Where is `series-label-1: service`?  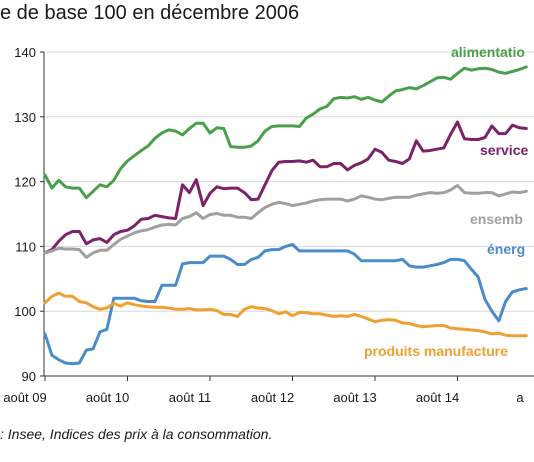
series-label-1: service is located at coordinates (504, 150).